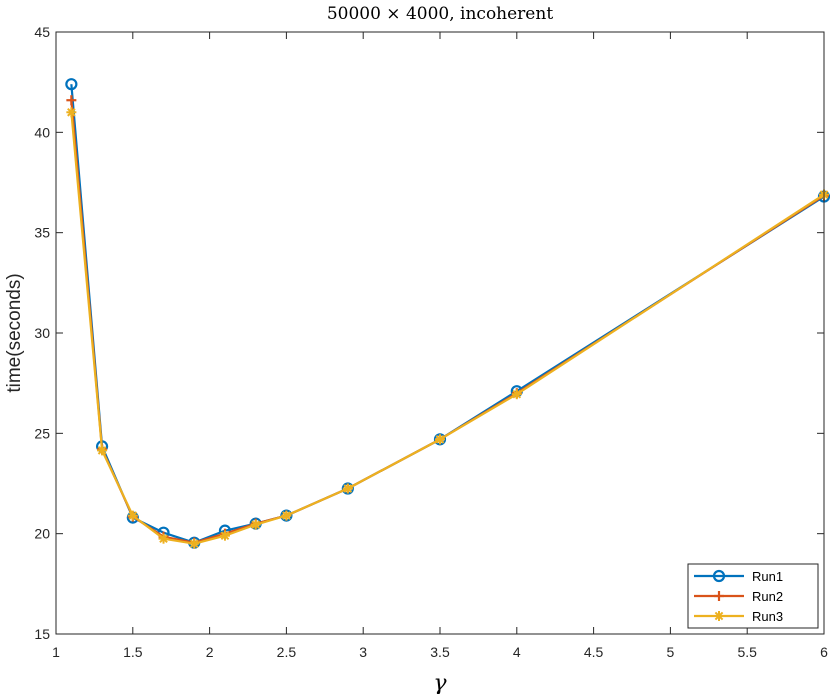 The image size is (830, 694). Describe the element at coordinates (42, 132) in the screenshot. I see `y-tick-label: 40` at that location.